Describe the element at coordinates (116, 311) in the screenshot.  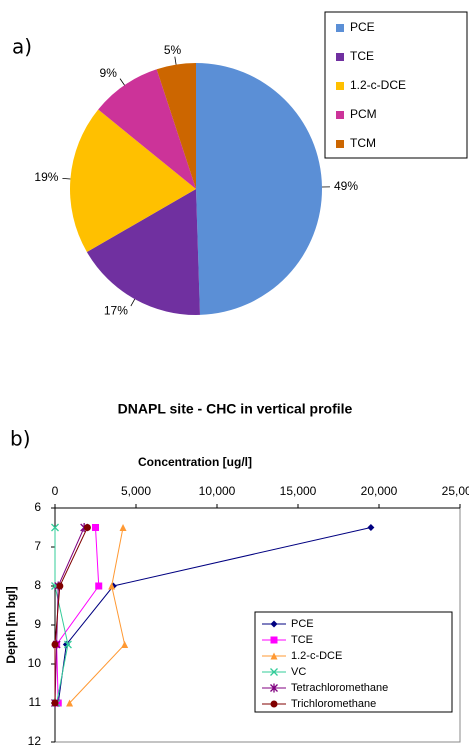
I see `slice-label: 17%` at that location.